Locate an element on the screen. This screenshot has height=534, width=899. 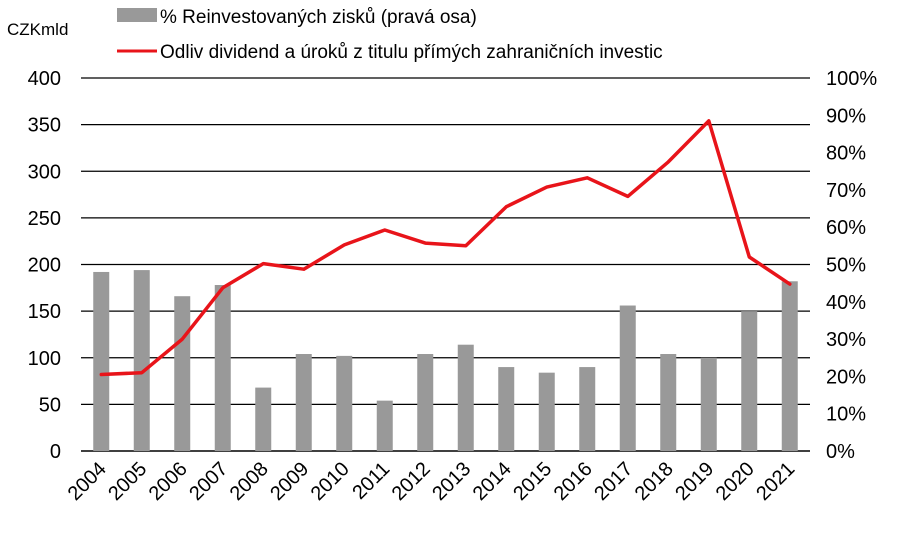
right-tick-label: 30% is located at coordinates (846, 340).